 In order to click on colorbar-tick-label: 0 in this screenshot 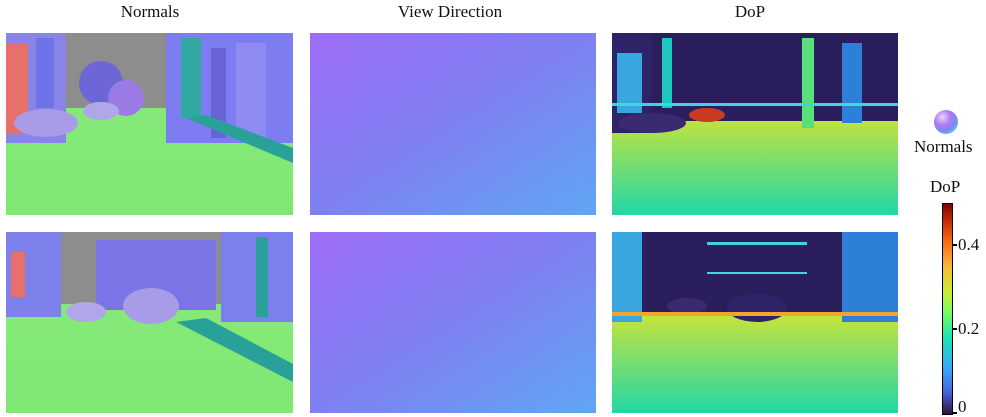, I will do `click(962, 406)`.